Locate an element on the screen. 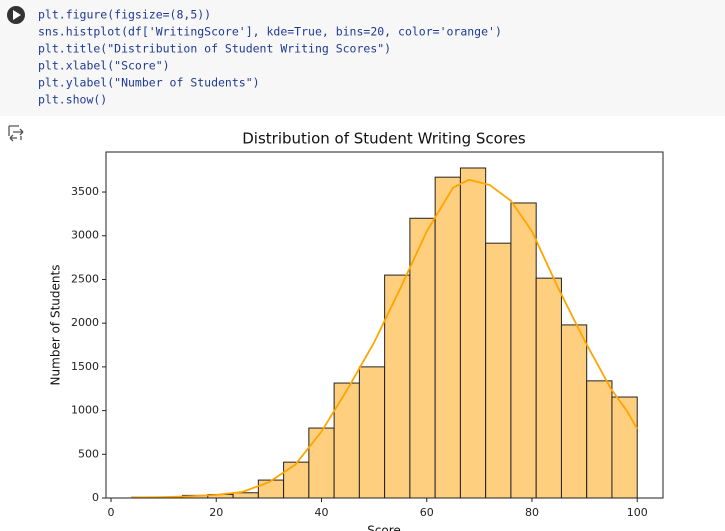  y-tick-label: 3500 is located at coordinates (85, 191).